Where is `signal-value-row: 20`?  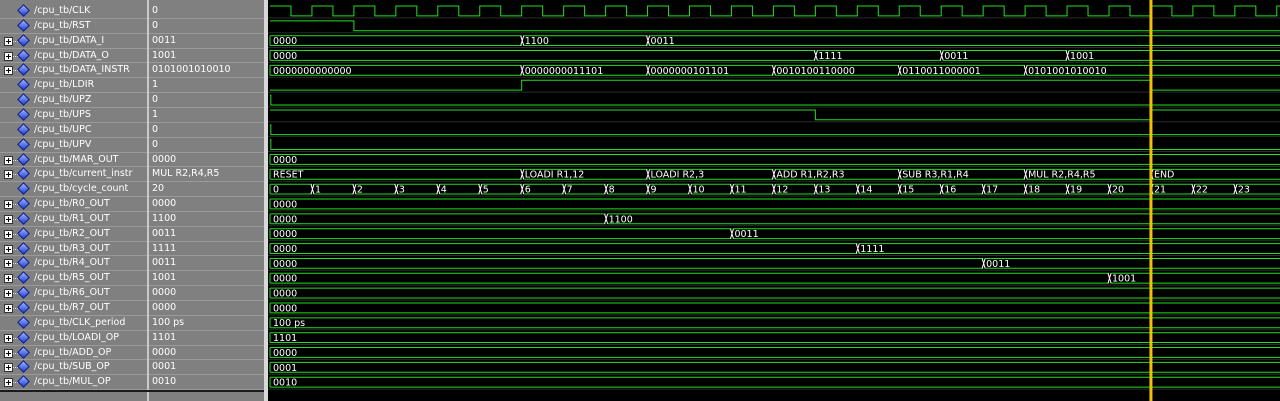
signal-value-row: 20 is located at coordinates (206, 189).